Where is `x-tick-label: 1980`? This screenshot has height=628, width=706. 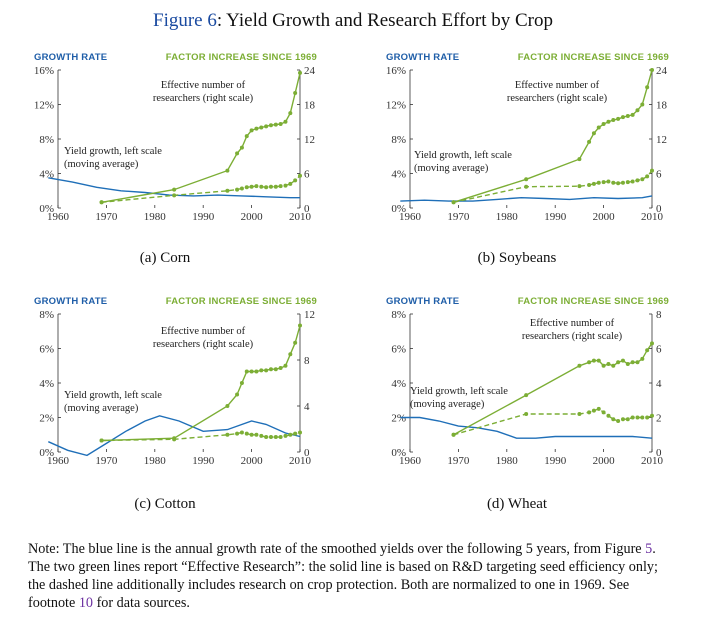 x-tick-label: 1980 is located at coordinates (507, 461).